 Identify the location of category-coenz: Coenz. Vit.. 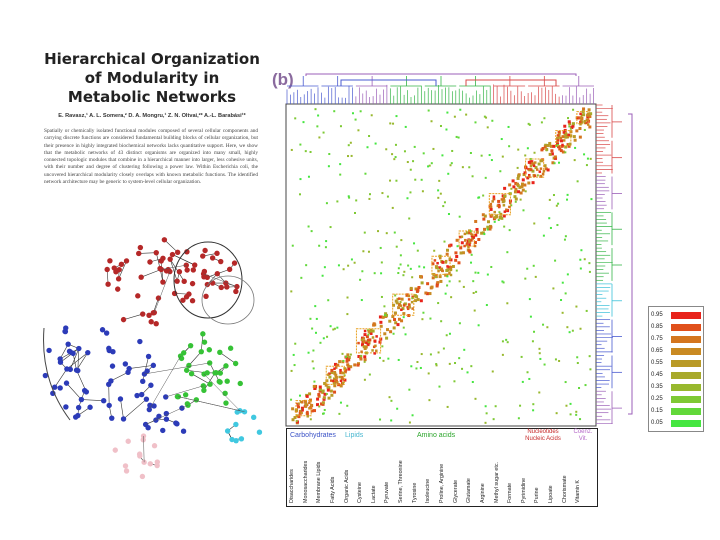
(583, 436).